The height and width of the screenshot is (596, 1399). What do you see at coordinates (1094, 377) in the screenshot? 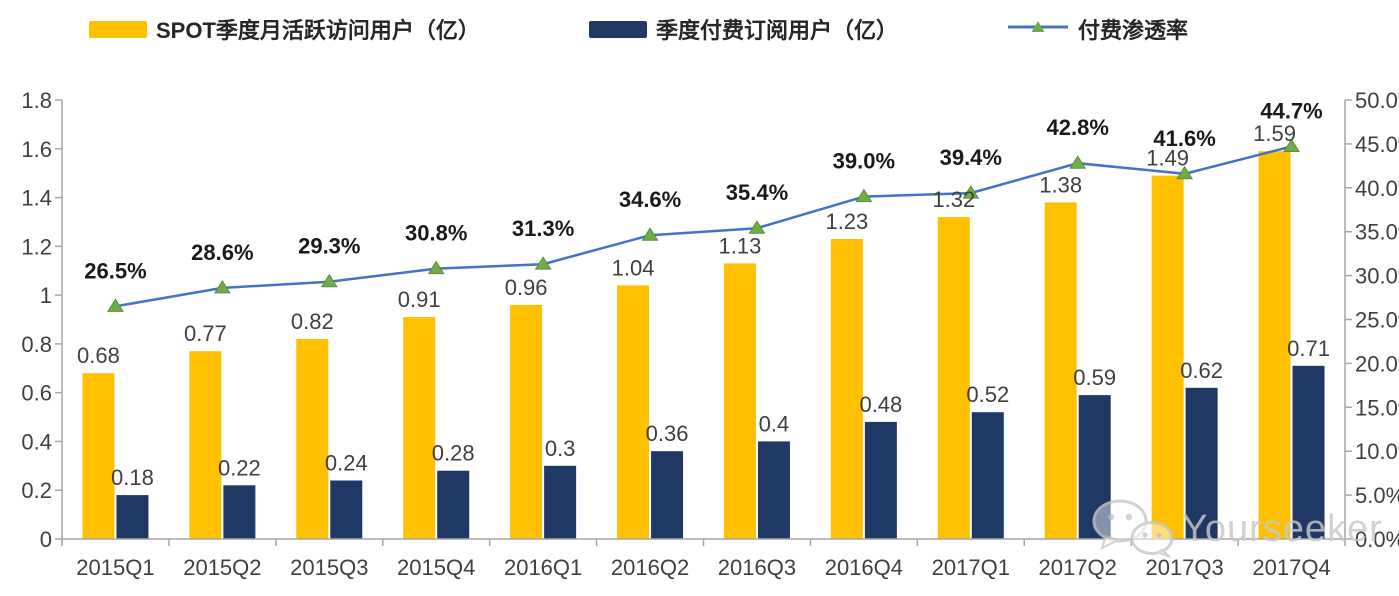
I see `subscribers-value-label: 0.59` at bounding box center [1094, 377].